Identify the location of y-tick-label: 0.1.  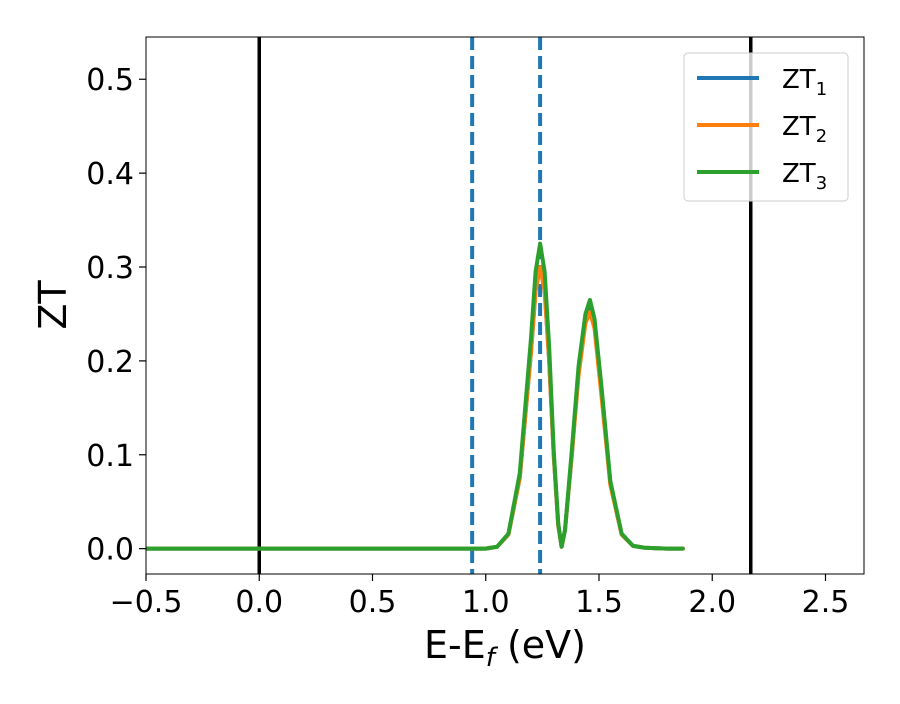
(110, 456).